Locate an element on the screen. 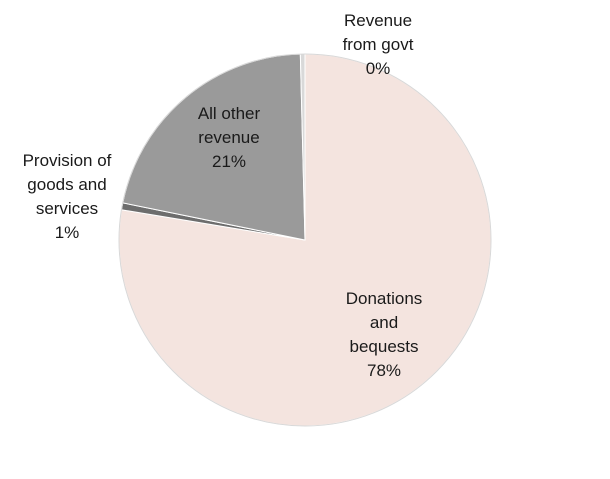  slice-label-line: All other is located at coordinates (229, 113).